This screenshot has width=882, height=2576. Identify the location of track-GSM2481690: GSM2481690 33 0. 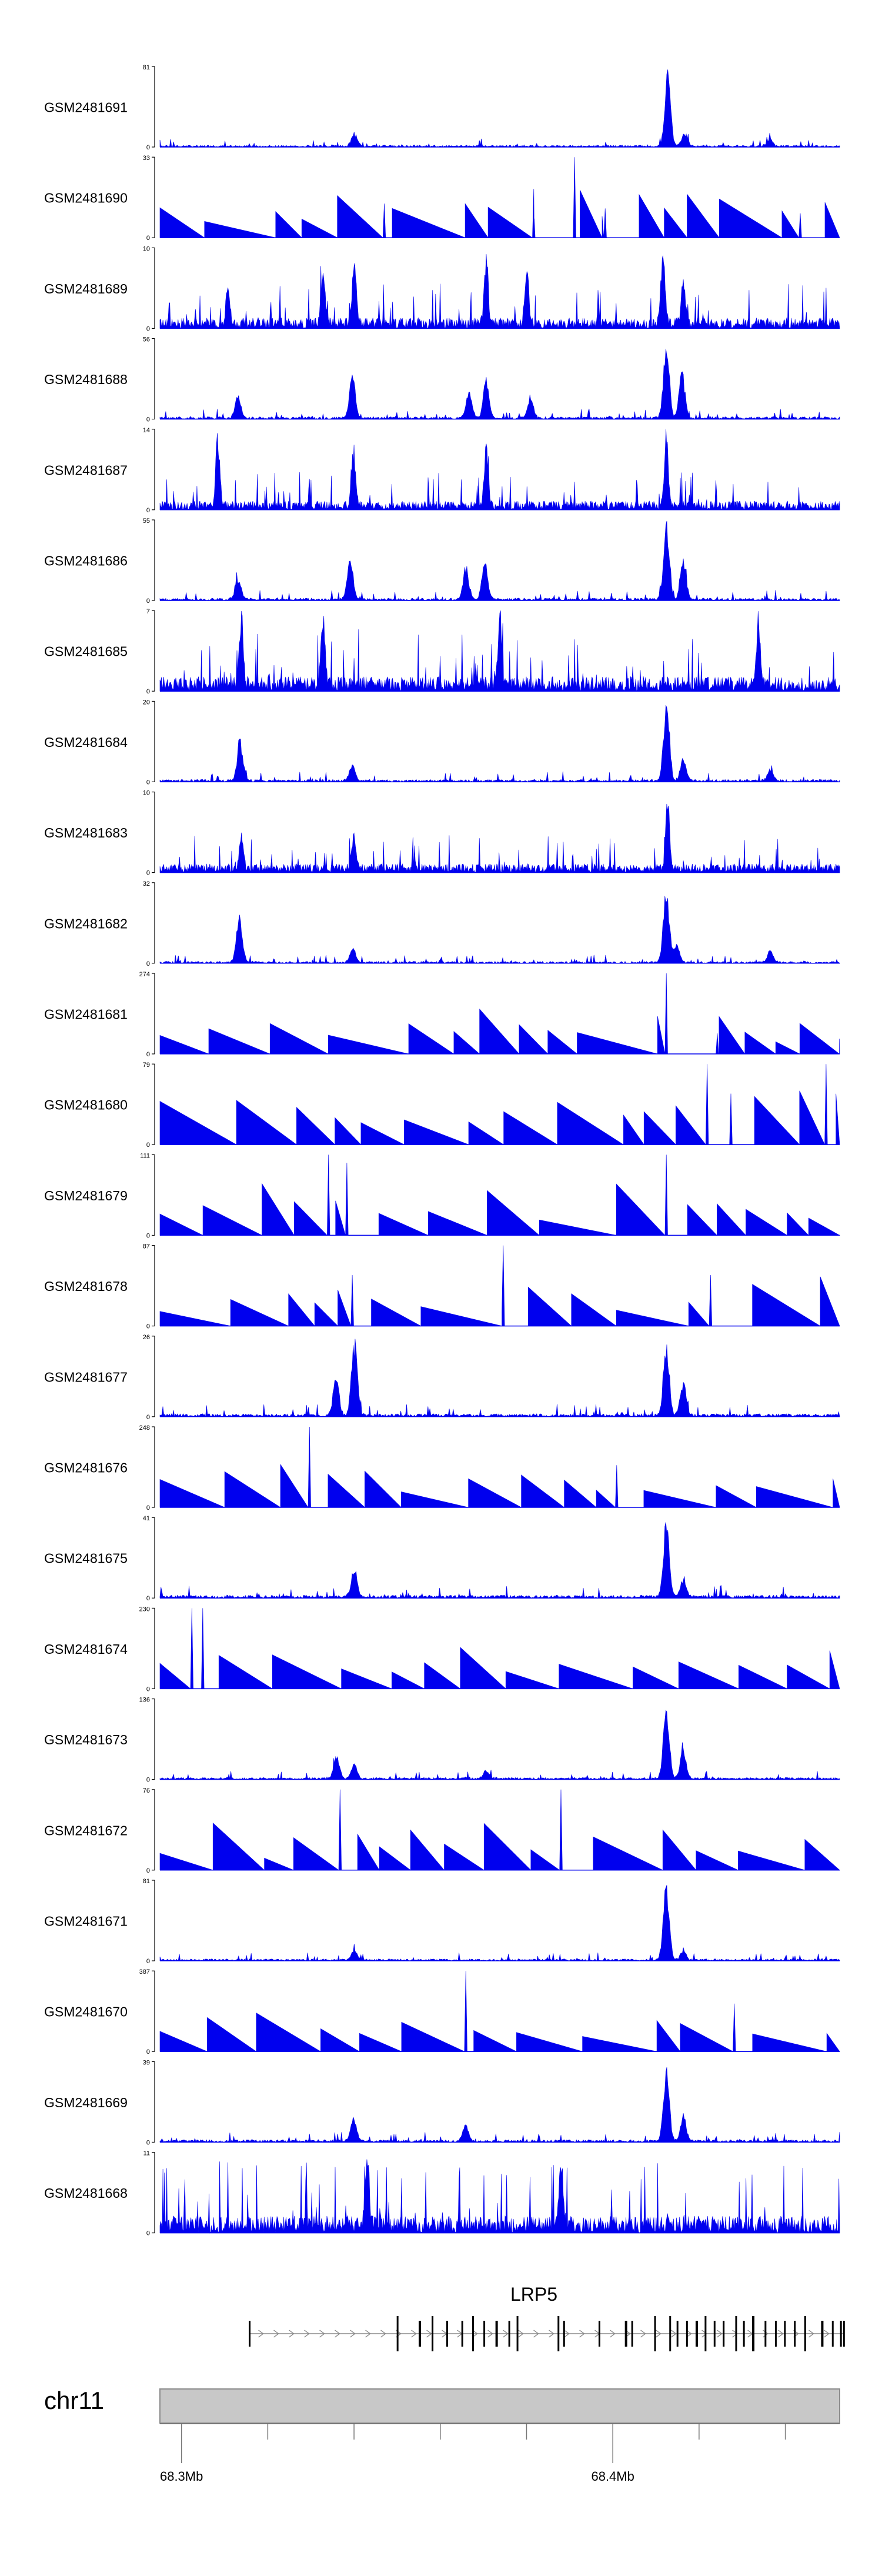
(442, 198).